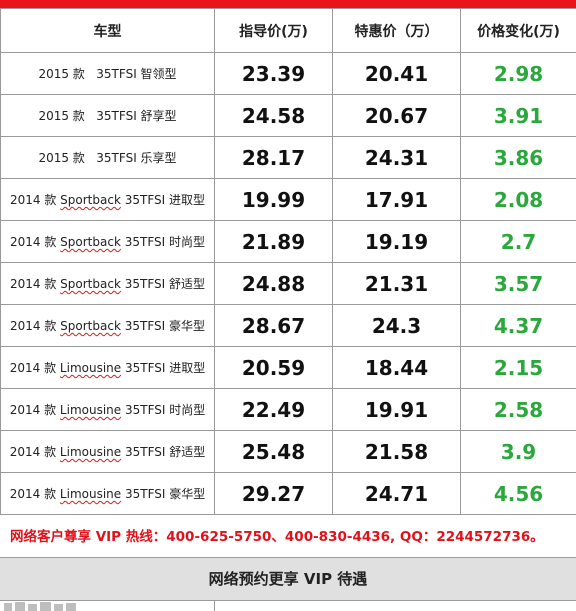  What do you see at coordinates (273, 30) in the screenshot?
I see `header-guide-price: 指导价(万)` at bounding box center [273, 30].